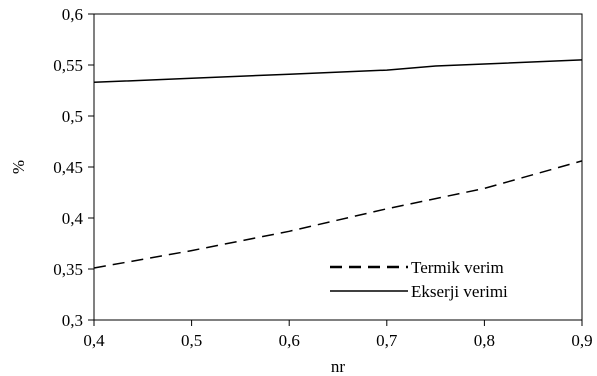 This screenshot has width=597, height=376. Describe the element at coordinates (73, 218) in the screenshot. I see `y-tick-label: 0,4` at that location.